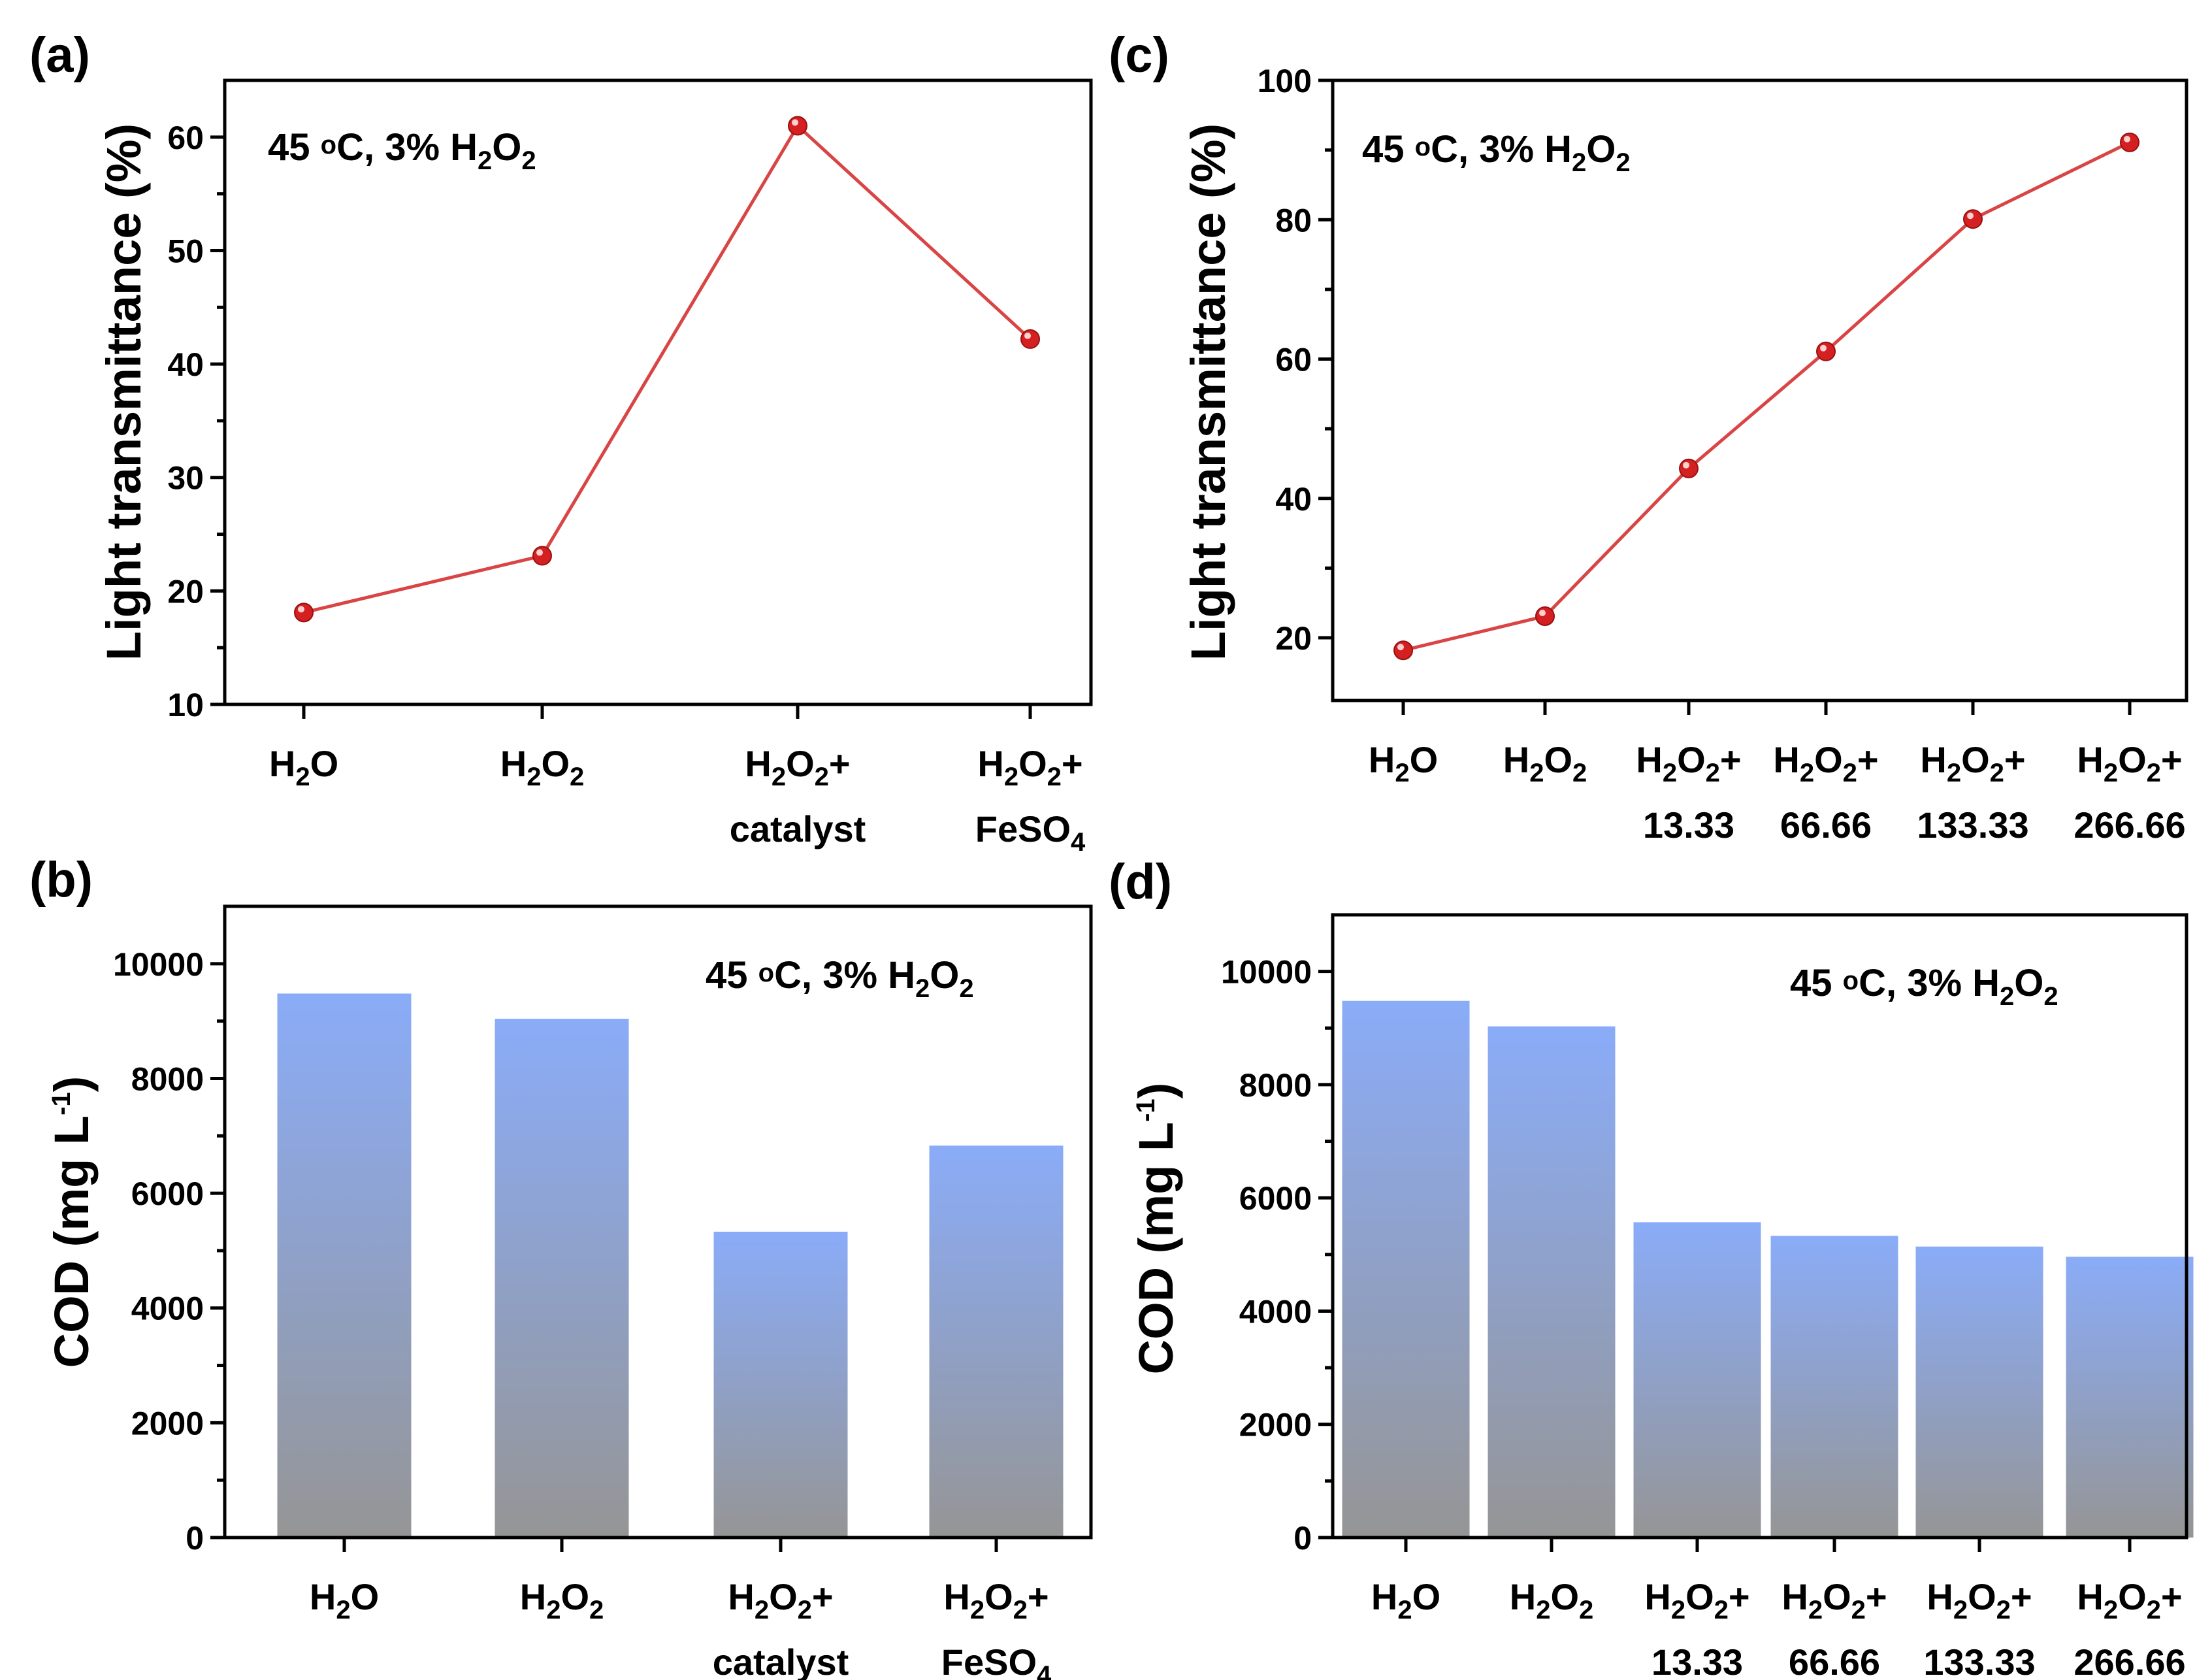 This screenshot has width=2212, height=1680. What do you see at coordinates (1156, 1091) in the screenshot?
I see `ylabel-end: )` at bounding box center [1156, 1091].